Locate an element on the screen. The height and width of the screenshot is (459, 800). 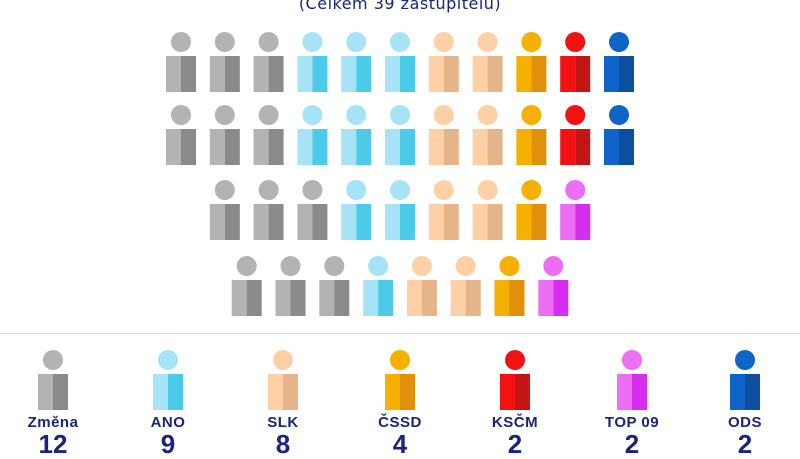
legend-item-ano: ANO 9 is located at coordinates (168, 403).